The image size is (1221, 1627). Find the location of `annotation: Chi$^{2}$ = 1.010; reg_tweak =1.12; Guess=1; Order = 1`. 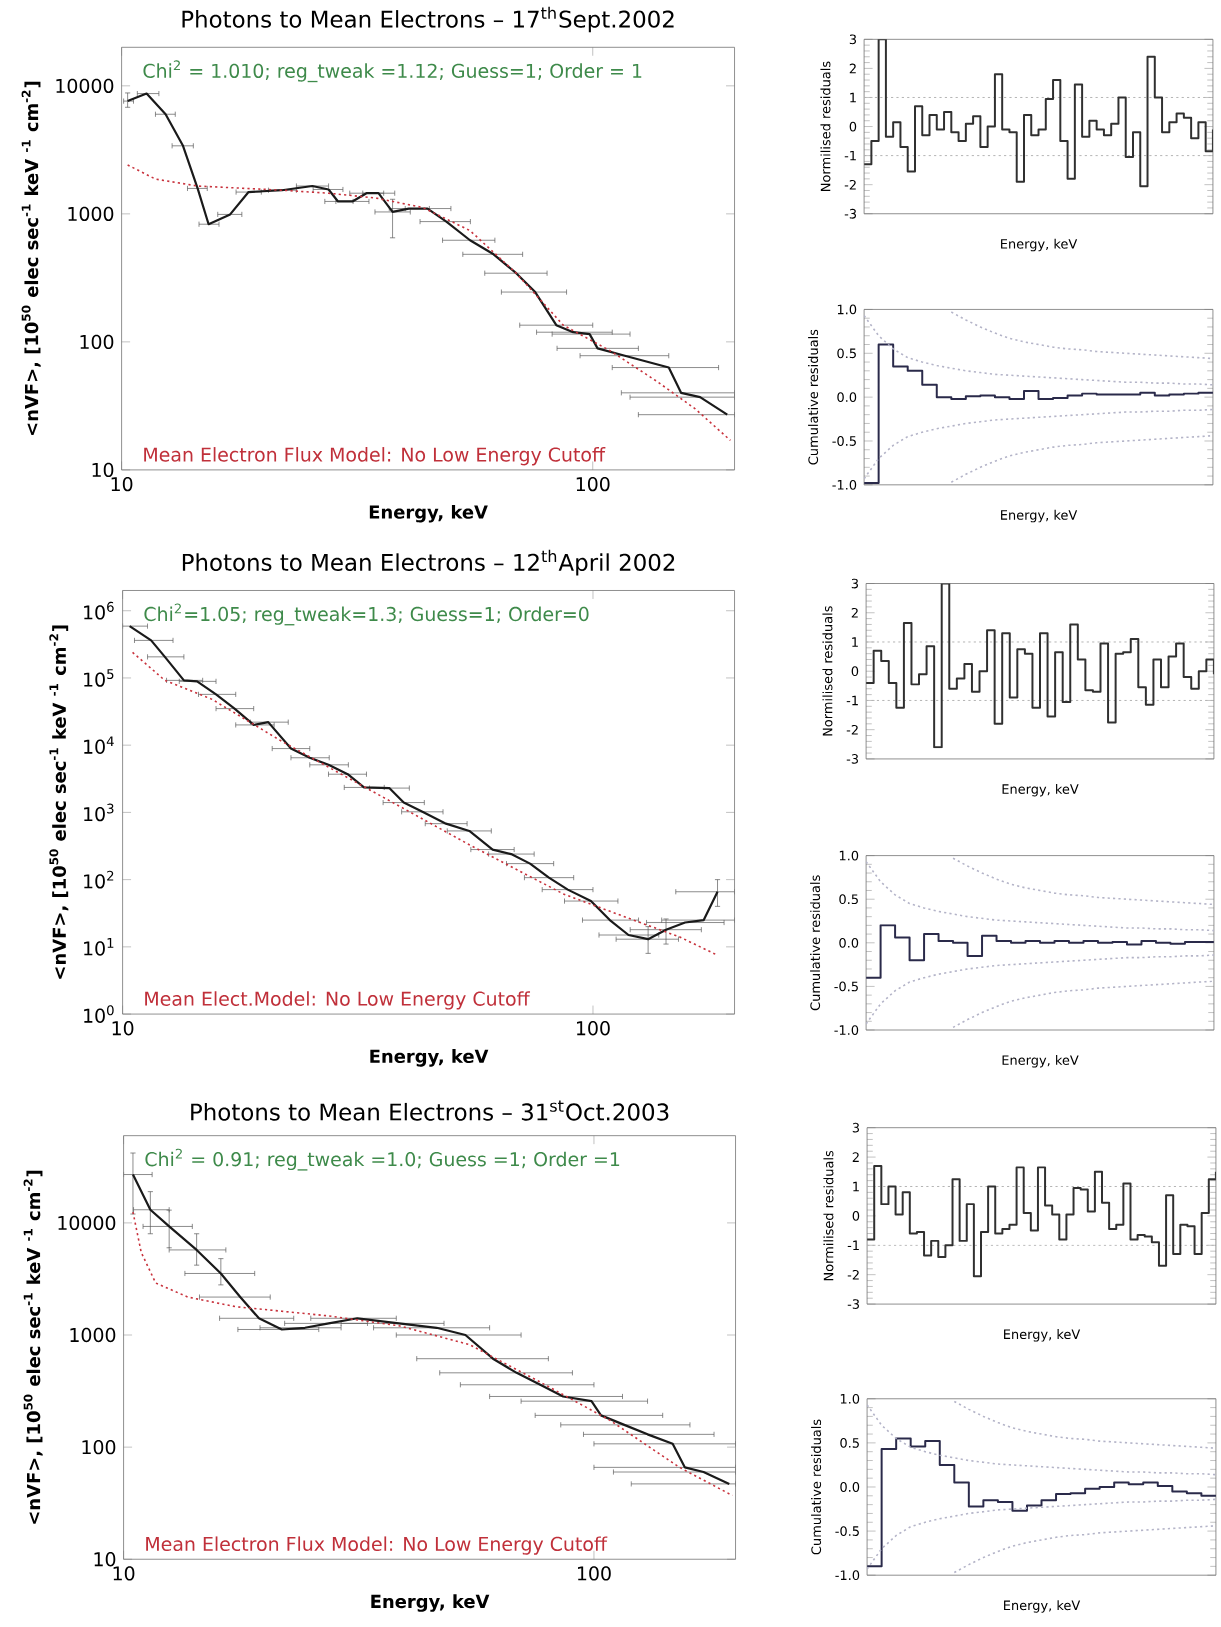

annotation: Chi$^{2}$ = 1.010; reg_tweak =1.12; Guess=1; Order = 1 is located at coordinates (392, 71).